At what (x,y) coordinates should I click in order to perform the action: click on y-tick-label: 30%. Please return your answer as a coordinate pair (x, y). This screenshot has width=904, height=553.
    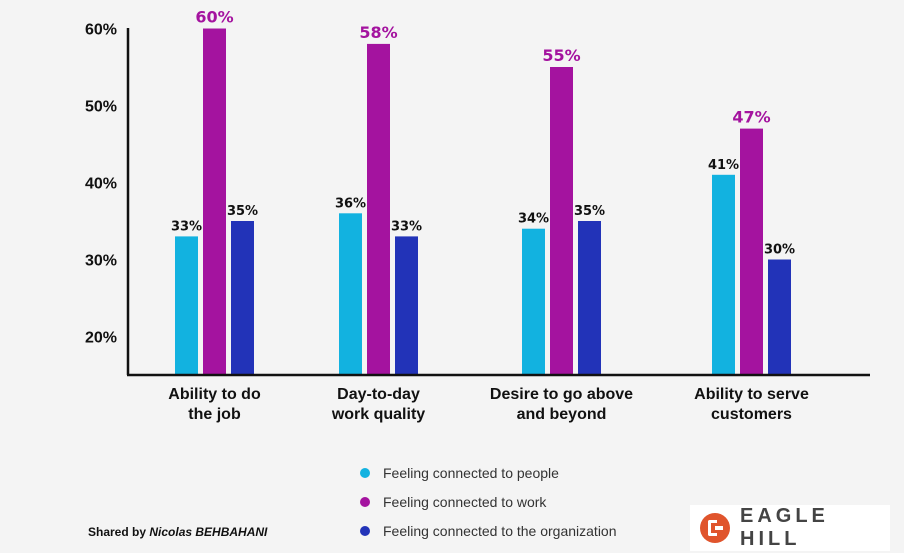
    Looking at the image, I should click on (101, 261).